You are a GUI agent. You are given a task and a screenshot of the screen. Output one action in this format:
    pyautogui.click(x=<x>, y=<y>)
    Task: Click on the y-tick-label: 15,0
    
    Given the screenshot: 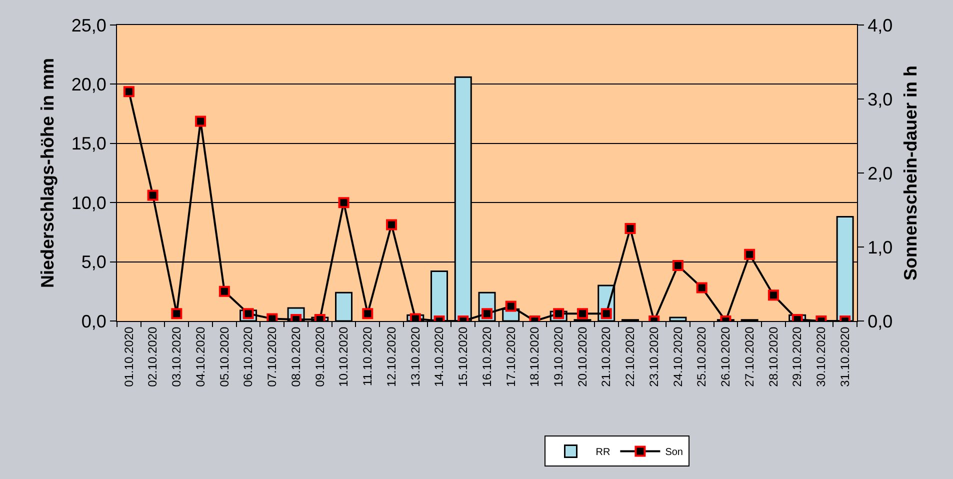 What is the action you would take?
    pyautogui.click(x=88, y=144)
    